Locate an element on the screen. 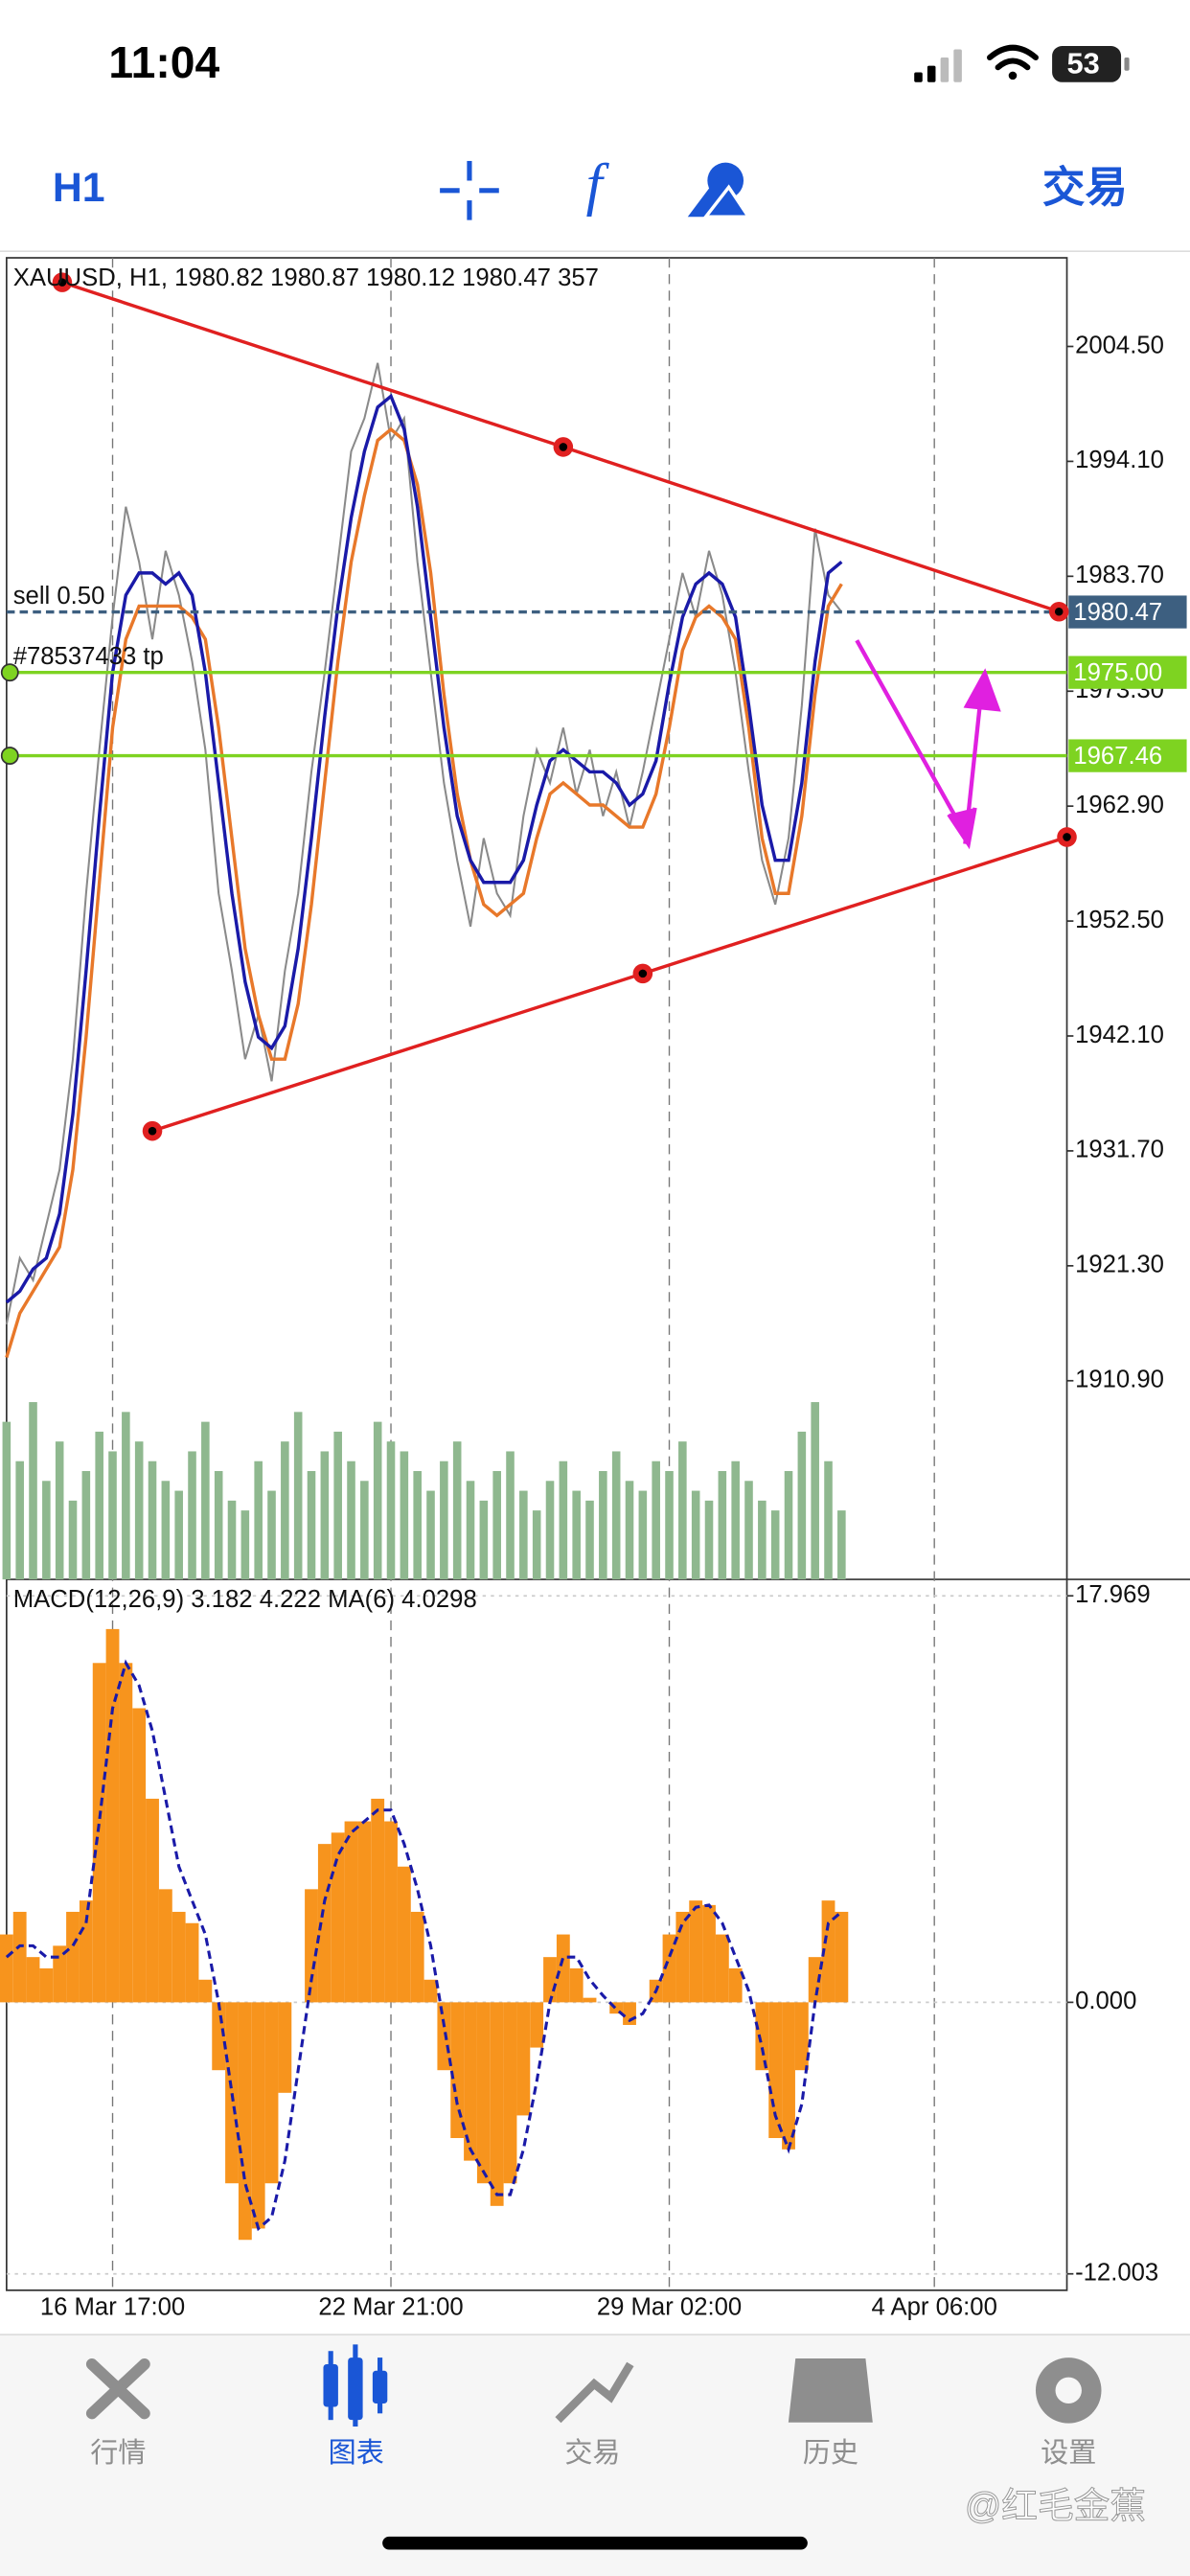 This screenshot has height=2576, width=1190. battery-icon is located at coordinates (1087, 64).